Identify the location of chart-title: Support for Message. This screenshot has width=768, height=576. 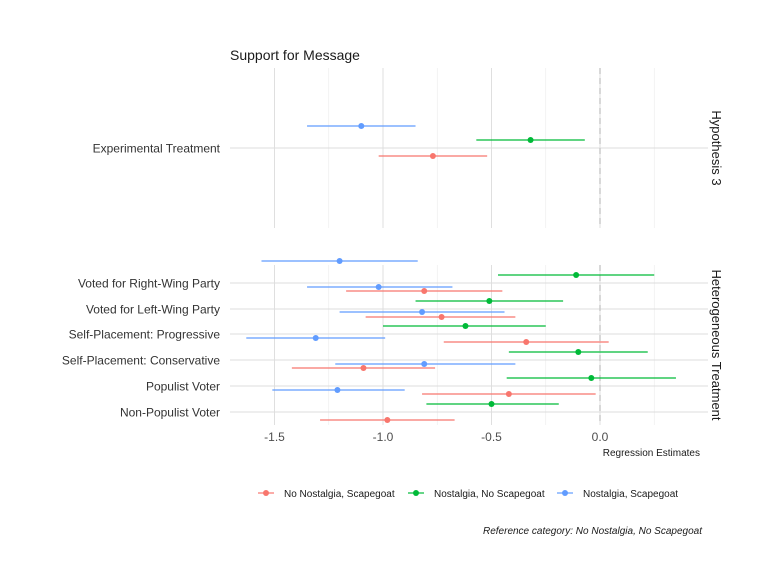
(295, 55).